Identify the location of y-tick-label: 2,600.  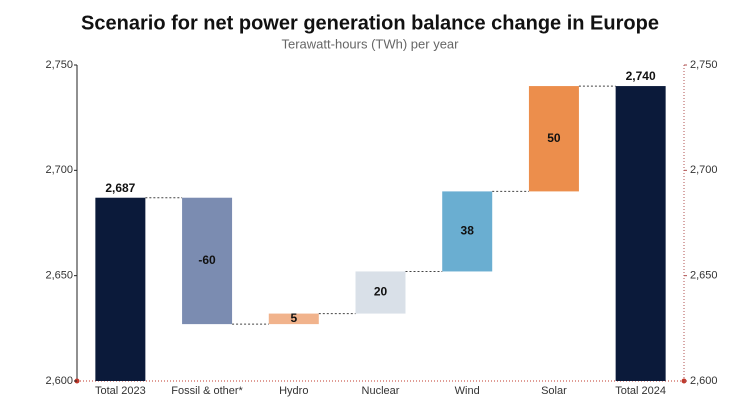
(59, 381).